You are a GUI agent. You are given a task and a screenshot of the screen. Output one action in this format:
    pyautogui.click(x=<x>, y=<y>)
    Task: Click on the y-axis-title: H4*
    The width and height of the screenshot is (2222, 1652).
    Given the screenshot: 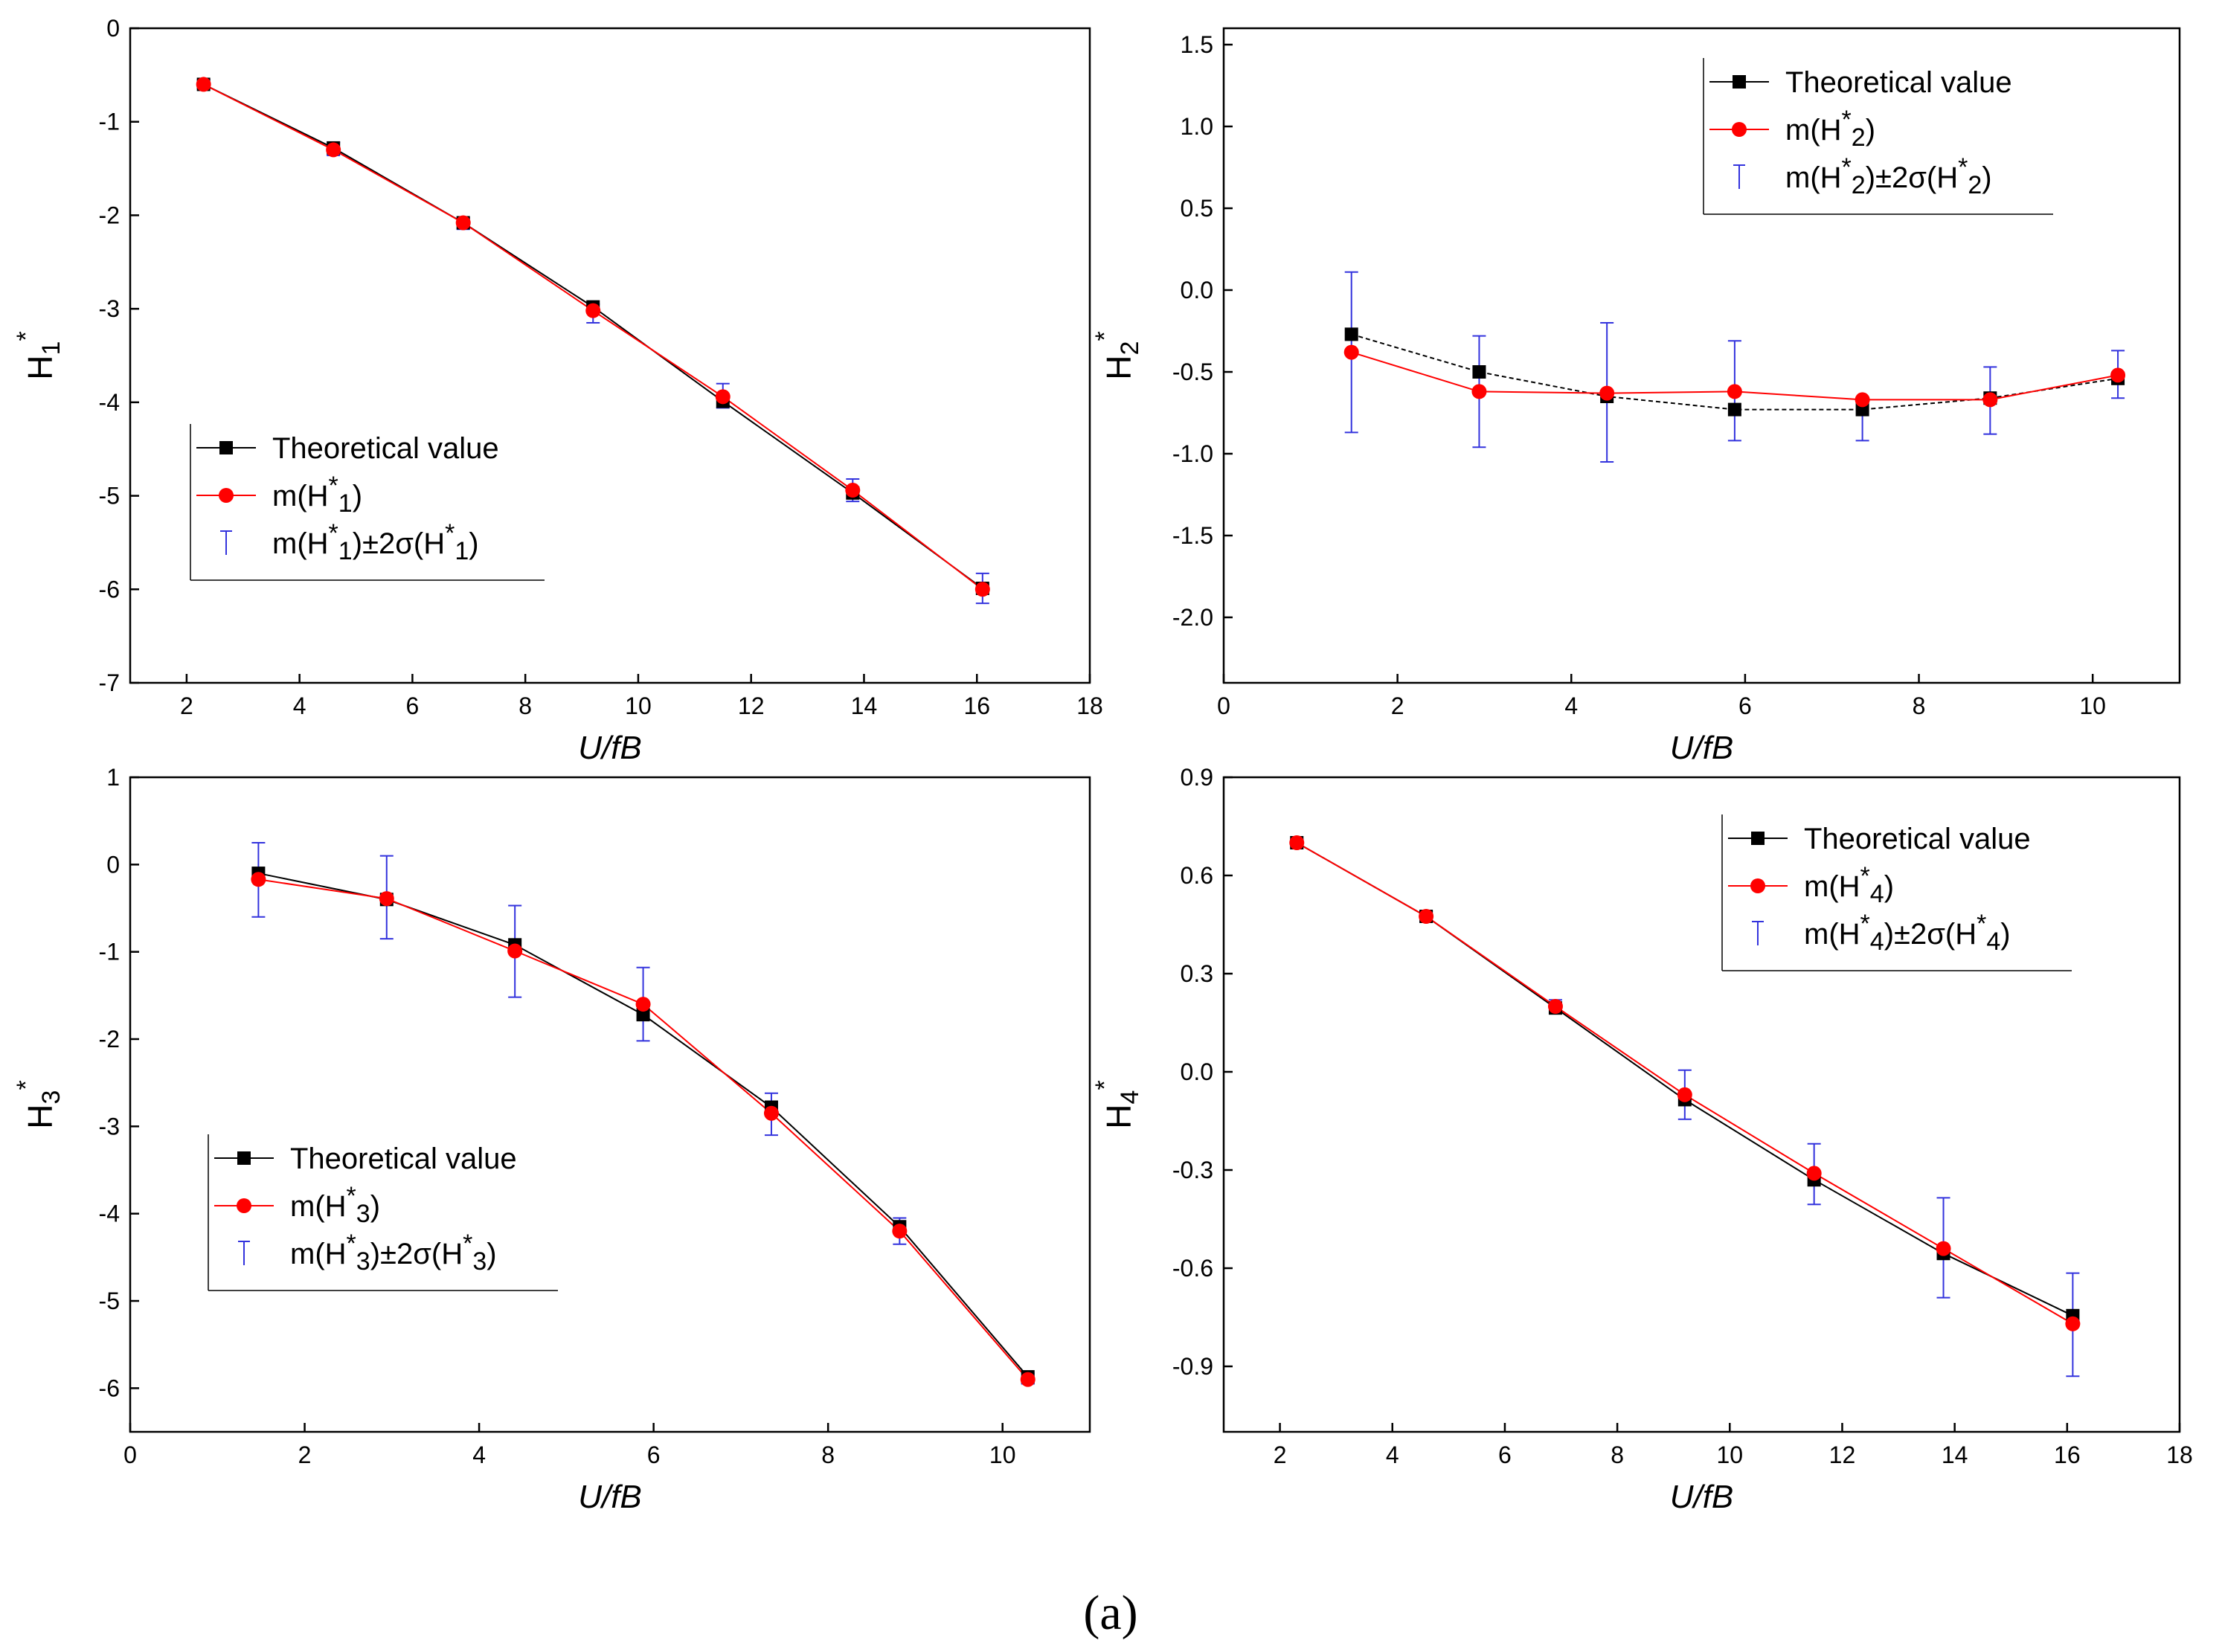 What is the action you would take?
    pyautogui.click(x=1117, y=1104)
    